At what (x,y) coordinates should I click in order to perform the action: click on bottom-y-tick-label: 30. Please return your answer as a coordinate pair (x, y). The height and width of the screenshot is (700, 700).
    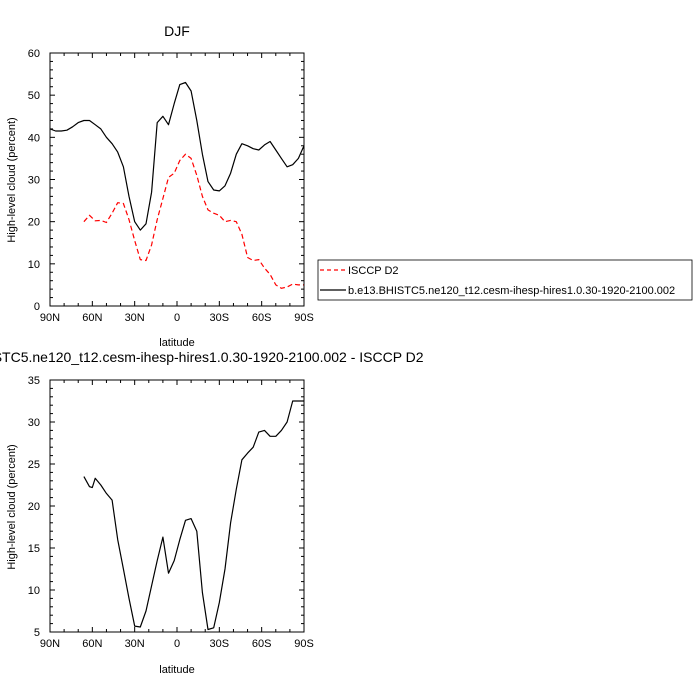
    Looking at the image, I should click on (34, 423).